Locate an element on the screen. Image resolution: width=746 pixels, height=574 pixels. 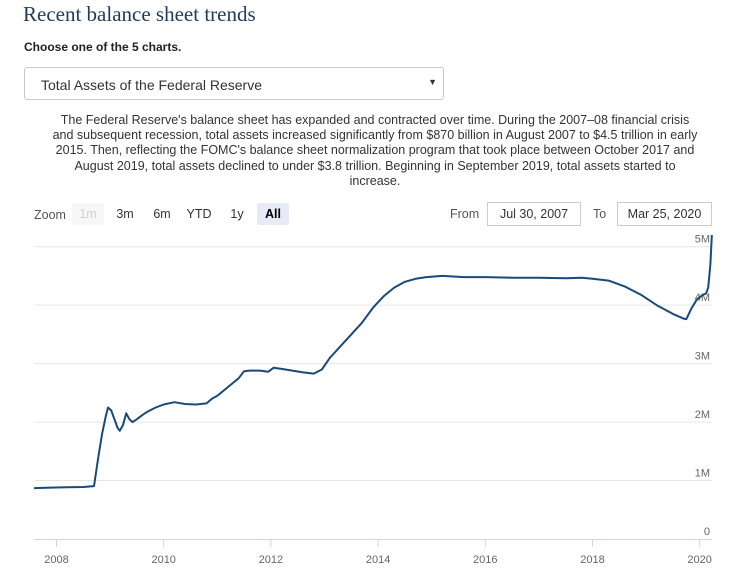
zoom-ytd-button: YTD is located at coordinates (199, 214).